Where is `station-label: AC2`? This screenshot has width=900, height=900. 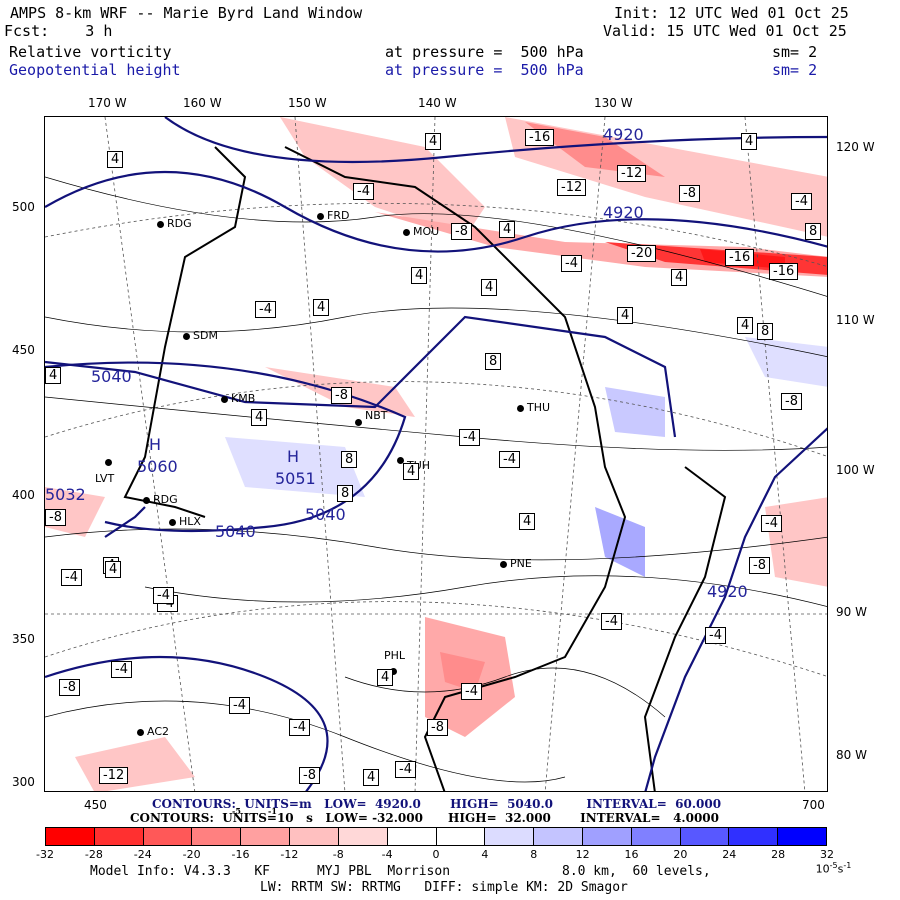 station-label: AC2 is located at coordinates (158, 731).